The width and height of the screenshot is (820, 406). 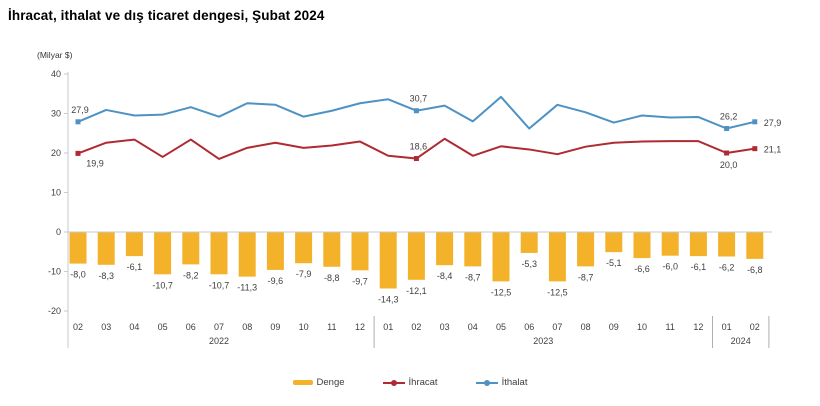 I want to click on y-axis: 40 30 20 10 0 -10 -20, so click(x=58, y=208).